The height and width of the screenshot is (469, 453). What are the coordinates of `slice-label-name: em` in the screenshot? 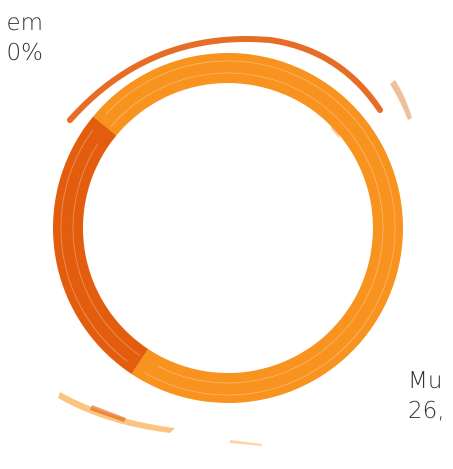 It's located at (24, 23).